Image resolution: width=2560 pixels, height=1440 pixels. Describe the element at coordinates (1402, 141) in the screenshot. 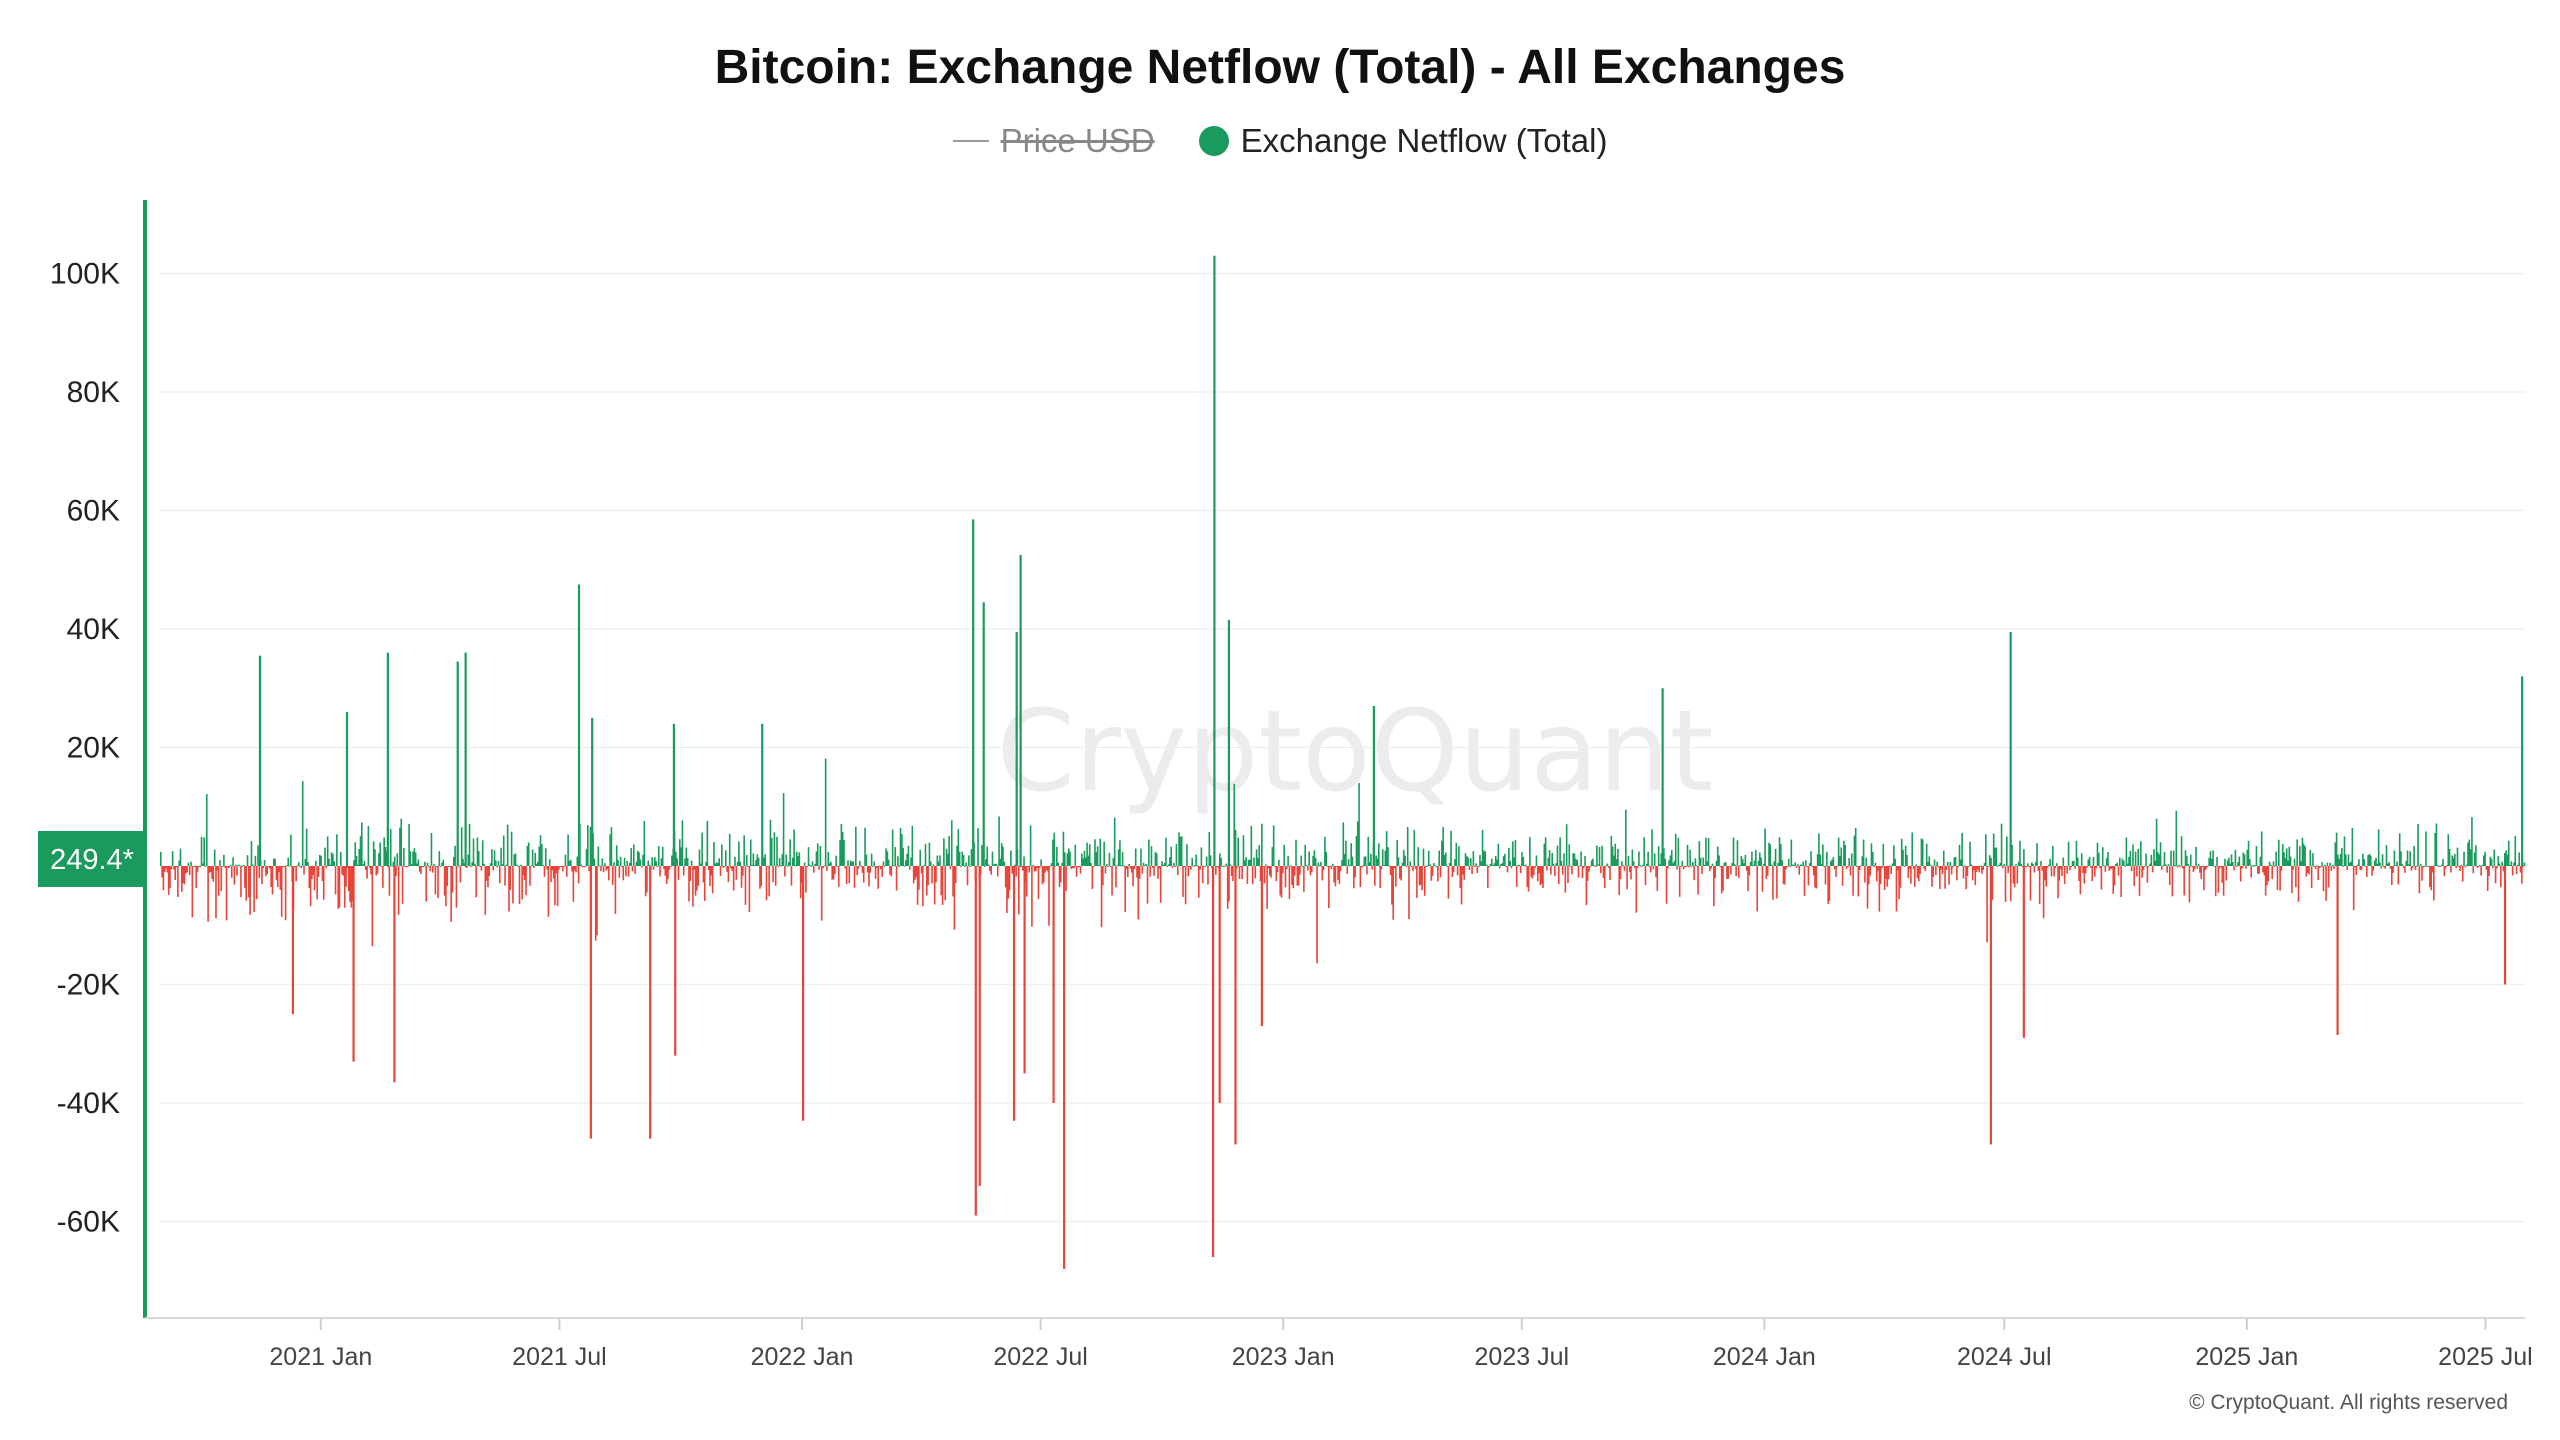

I see `legend-item-exchange-netflow: Exchange Netflow (Total)` at that location.